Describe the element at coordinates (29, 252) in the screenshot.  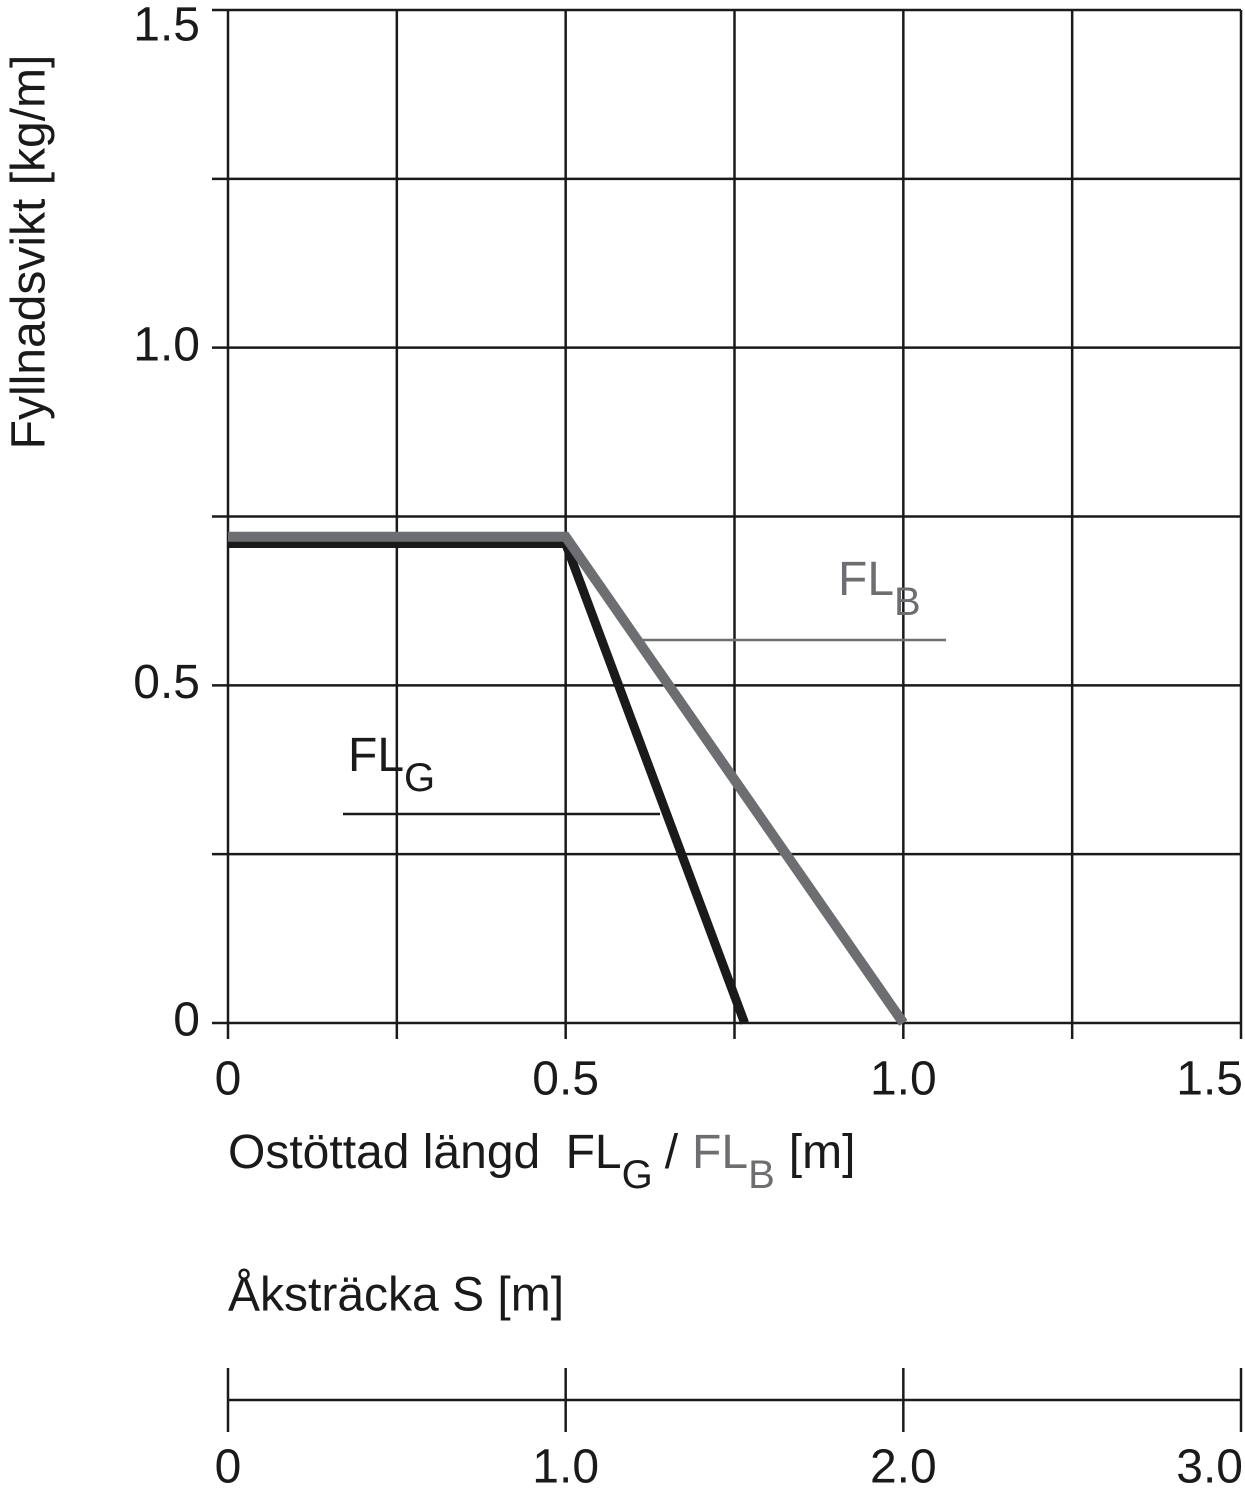
I see `y-axis-label: Fyllnadsvikt [kg/m]` at that location.